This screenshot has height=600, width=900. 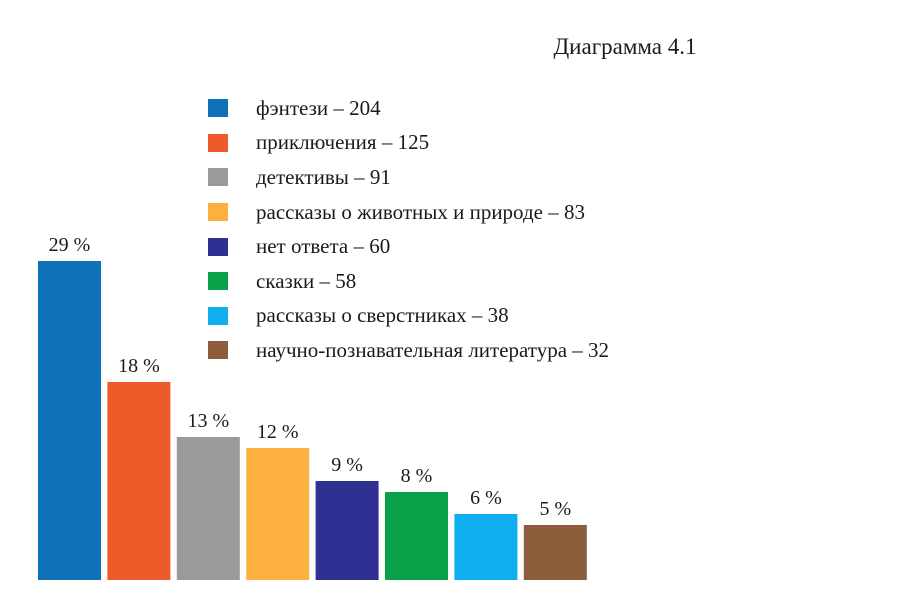 I want to click on legend-item: рассказы о животных и природе – 83, so click(x=408, y=212).